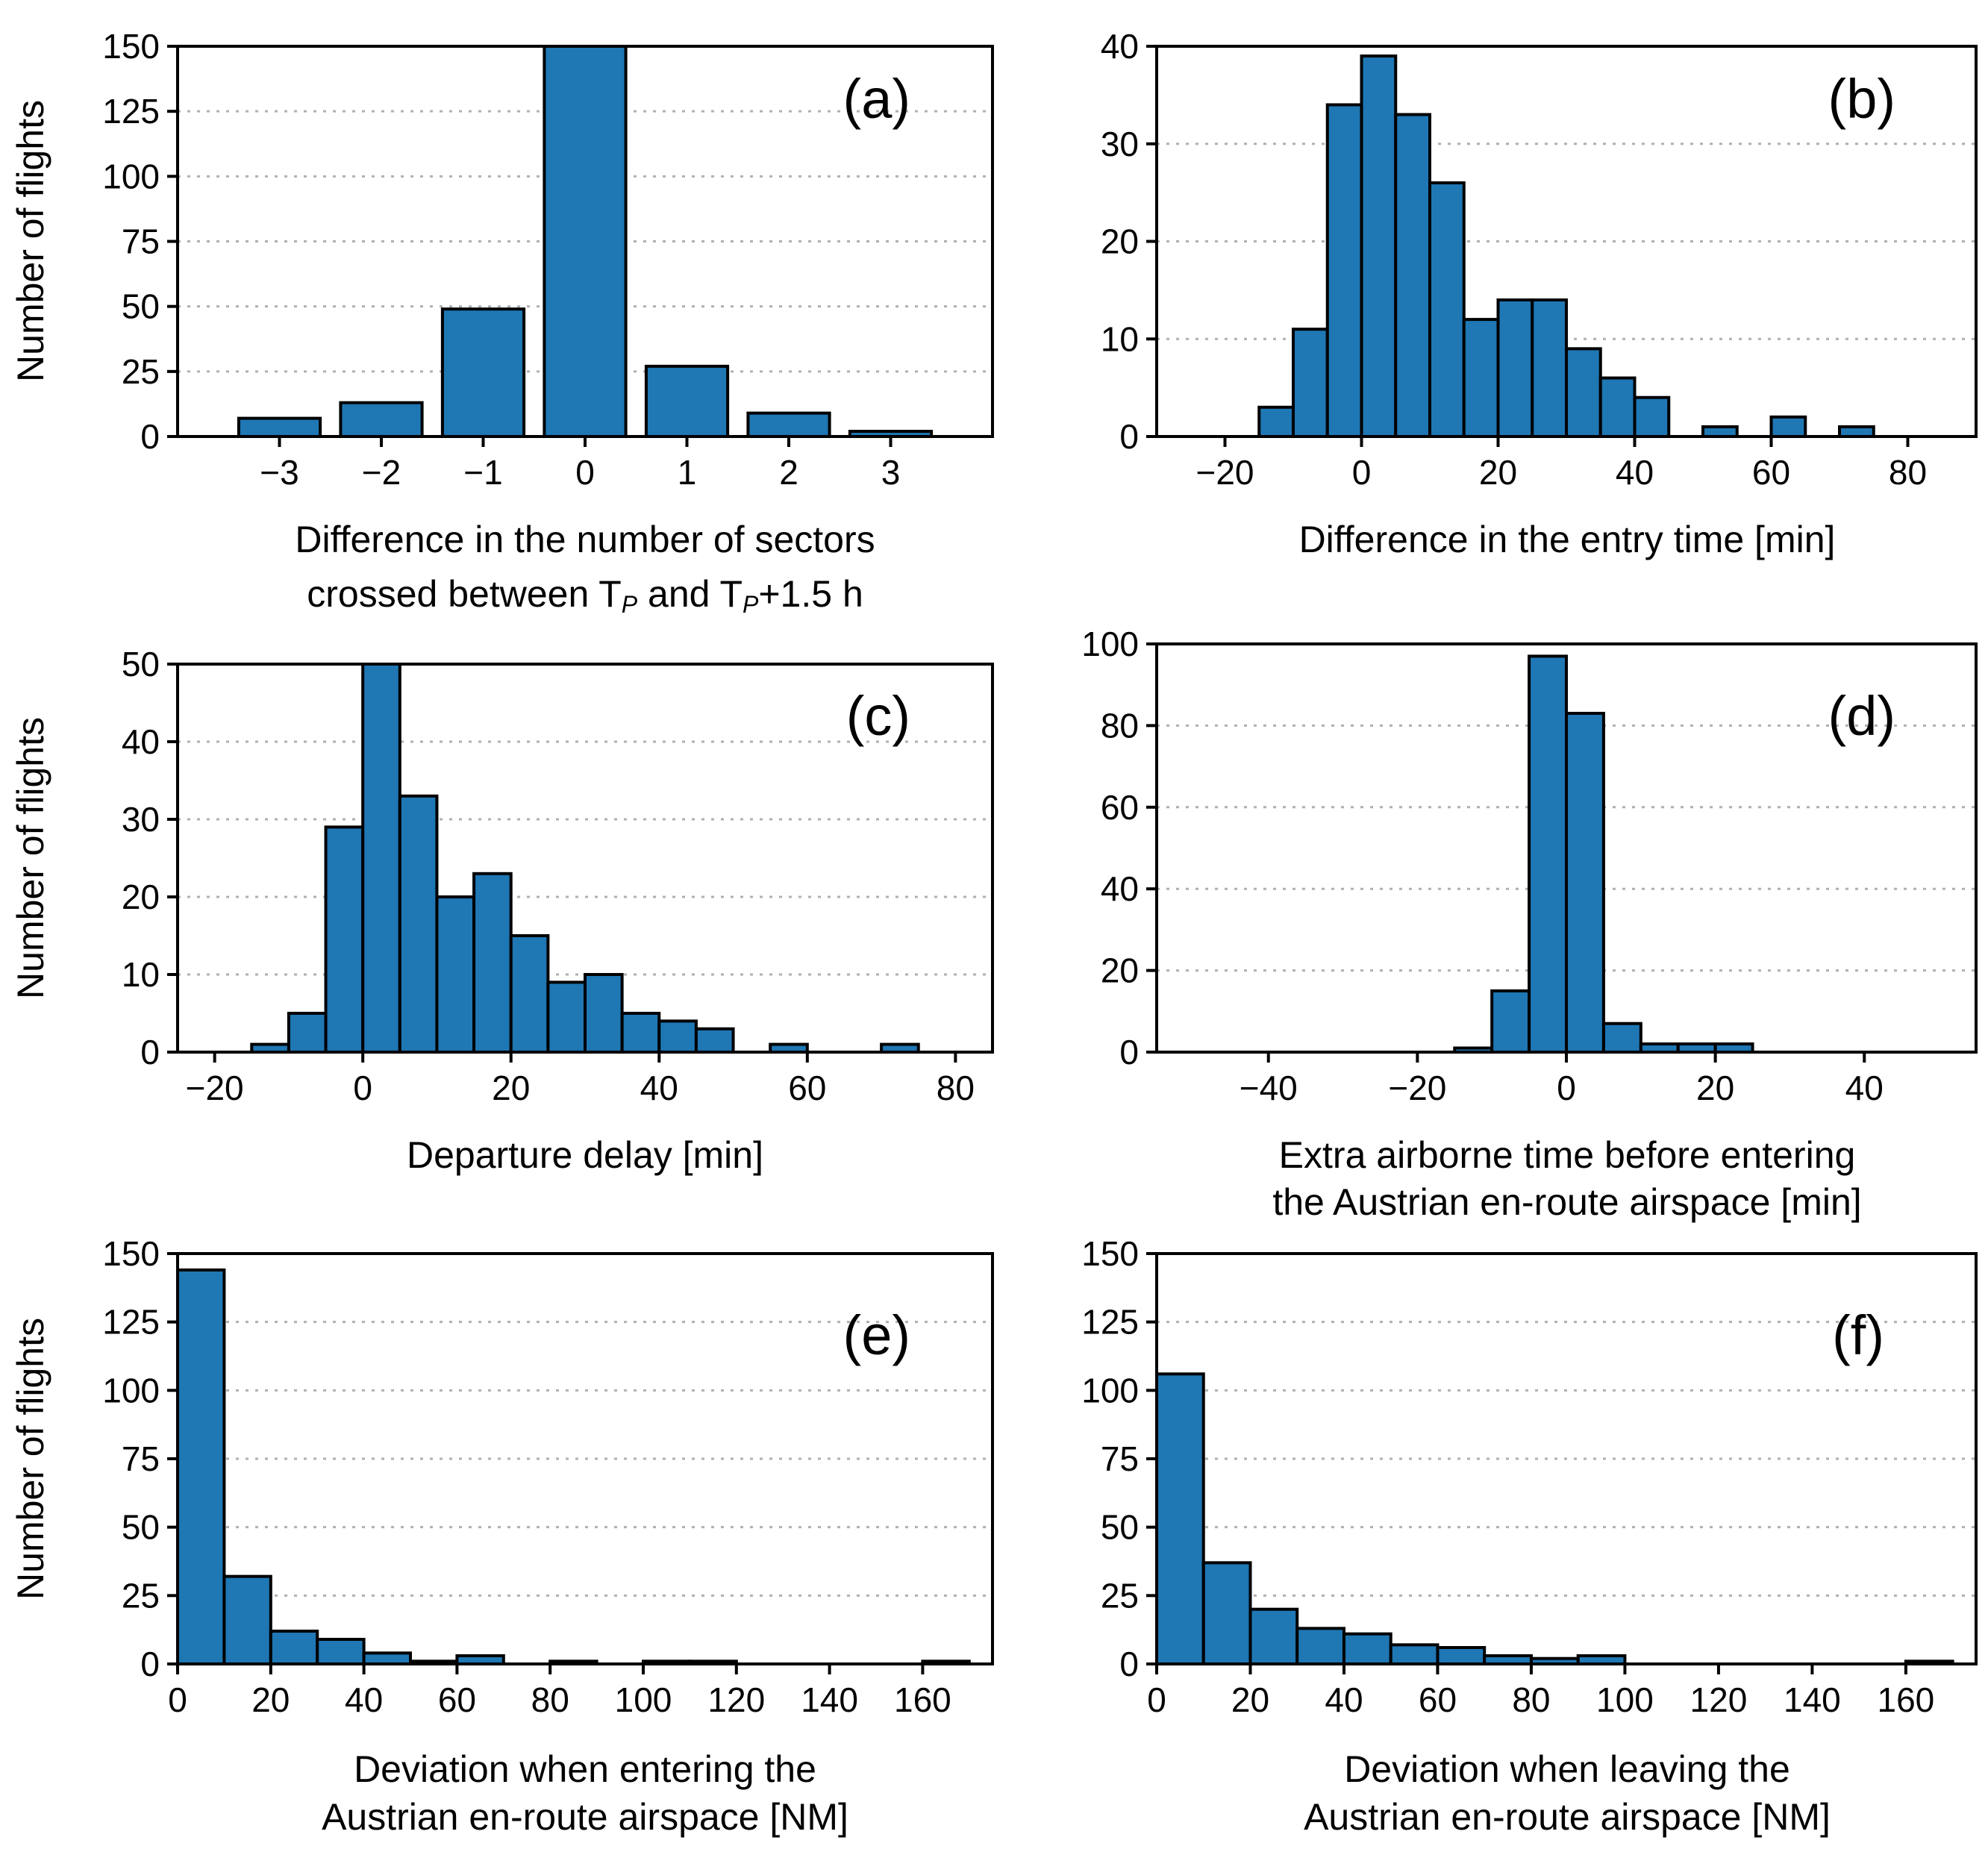  What do you see at coordinates (141, 896) in the screenshot?
I see `panel-c-ytick-label: 20` at bounding box center [141, 896].